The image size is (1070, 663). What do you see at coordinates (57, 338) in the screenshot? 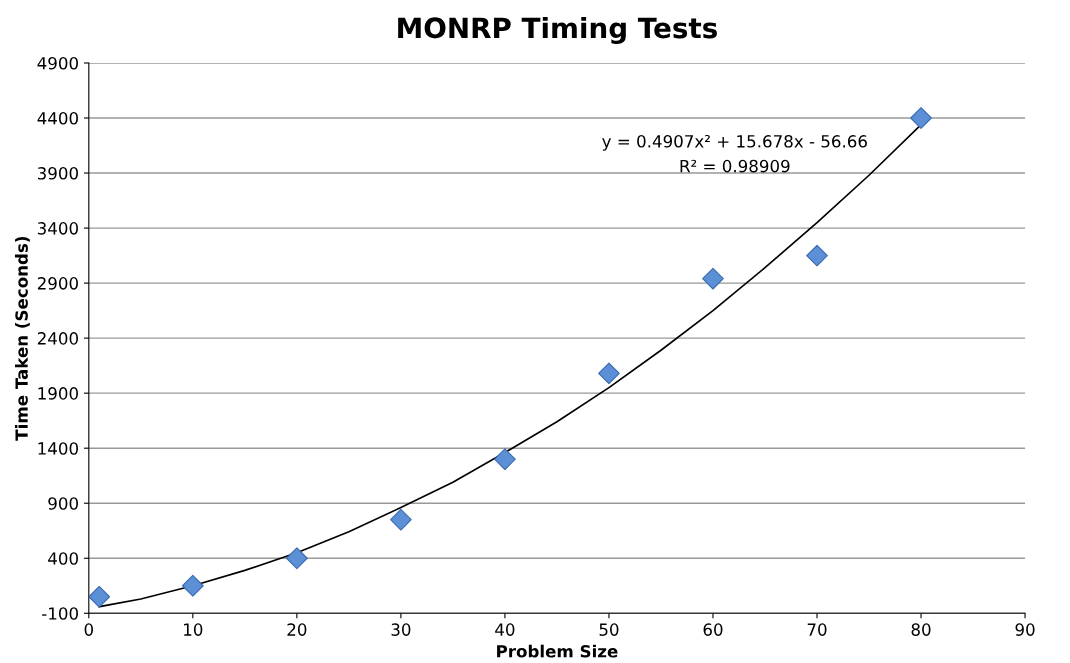
I see `y-tick-label: 2400` at bounding box center [57, 338].